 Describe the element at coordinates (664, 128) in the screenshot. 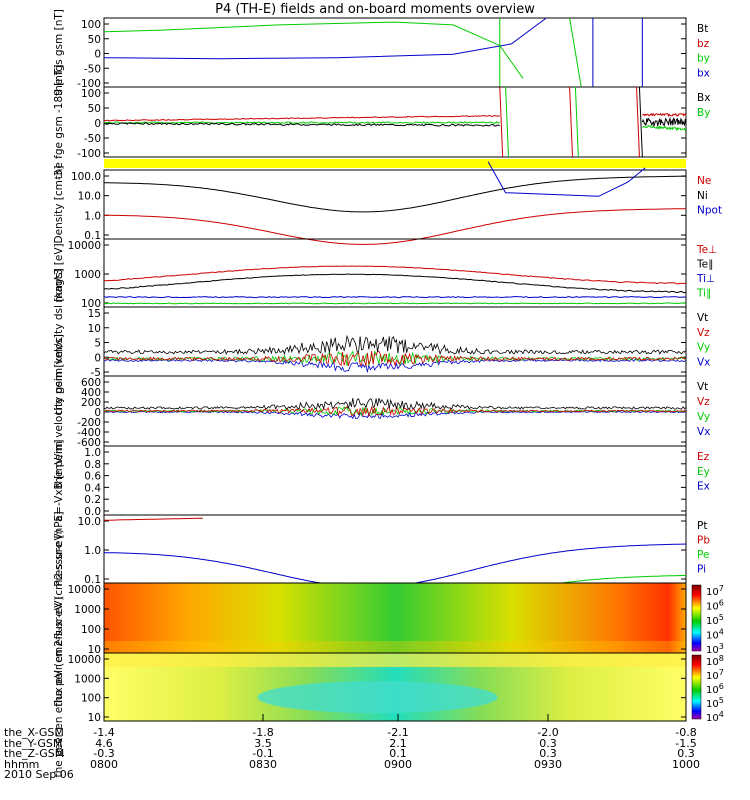

I see `series-line-By-tail` at that location.